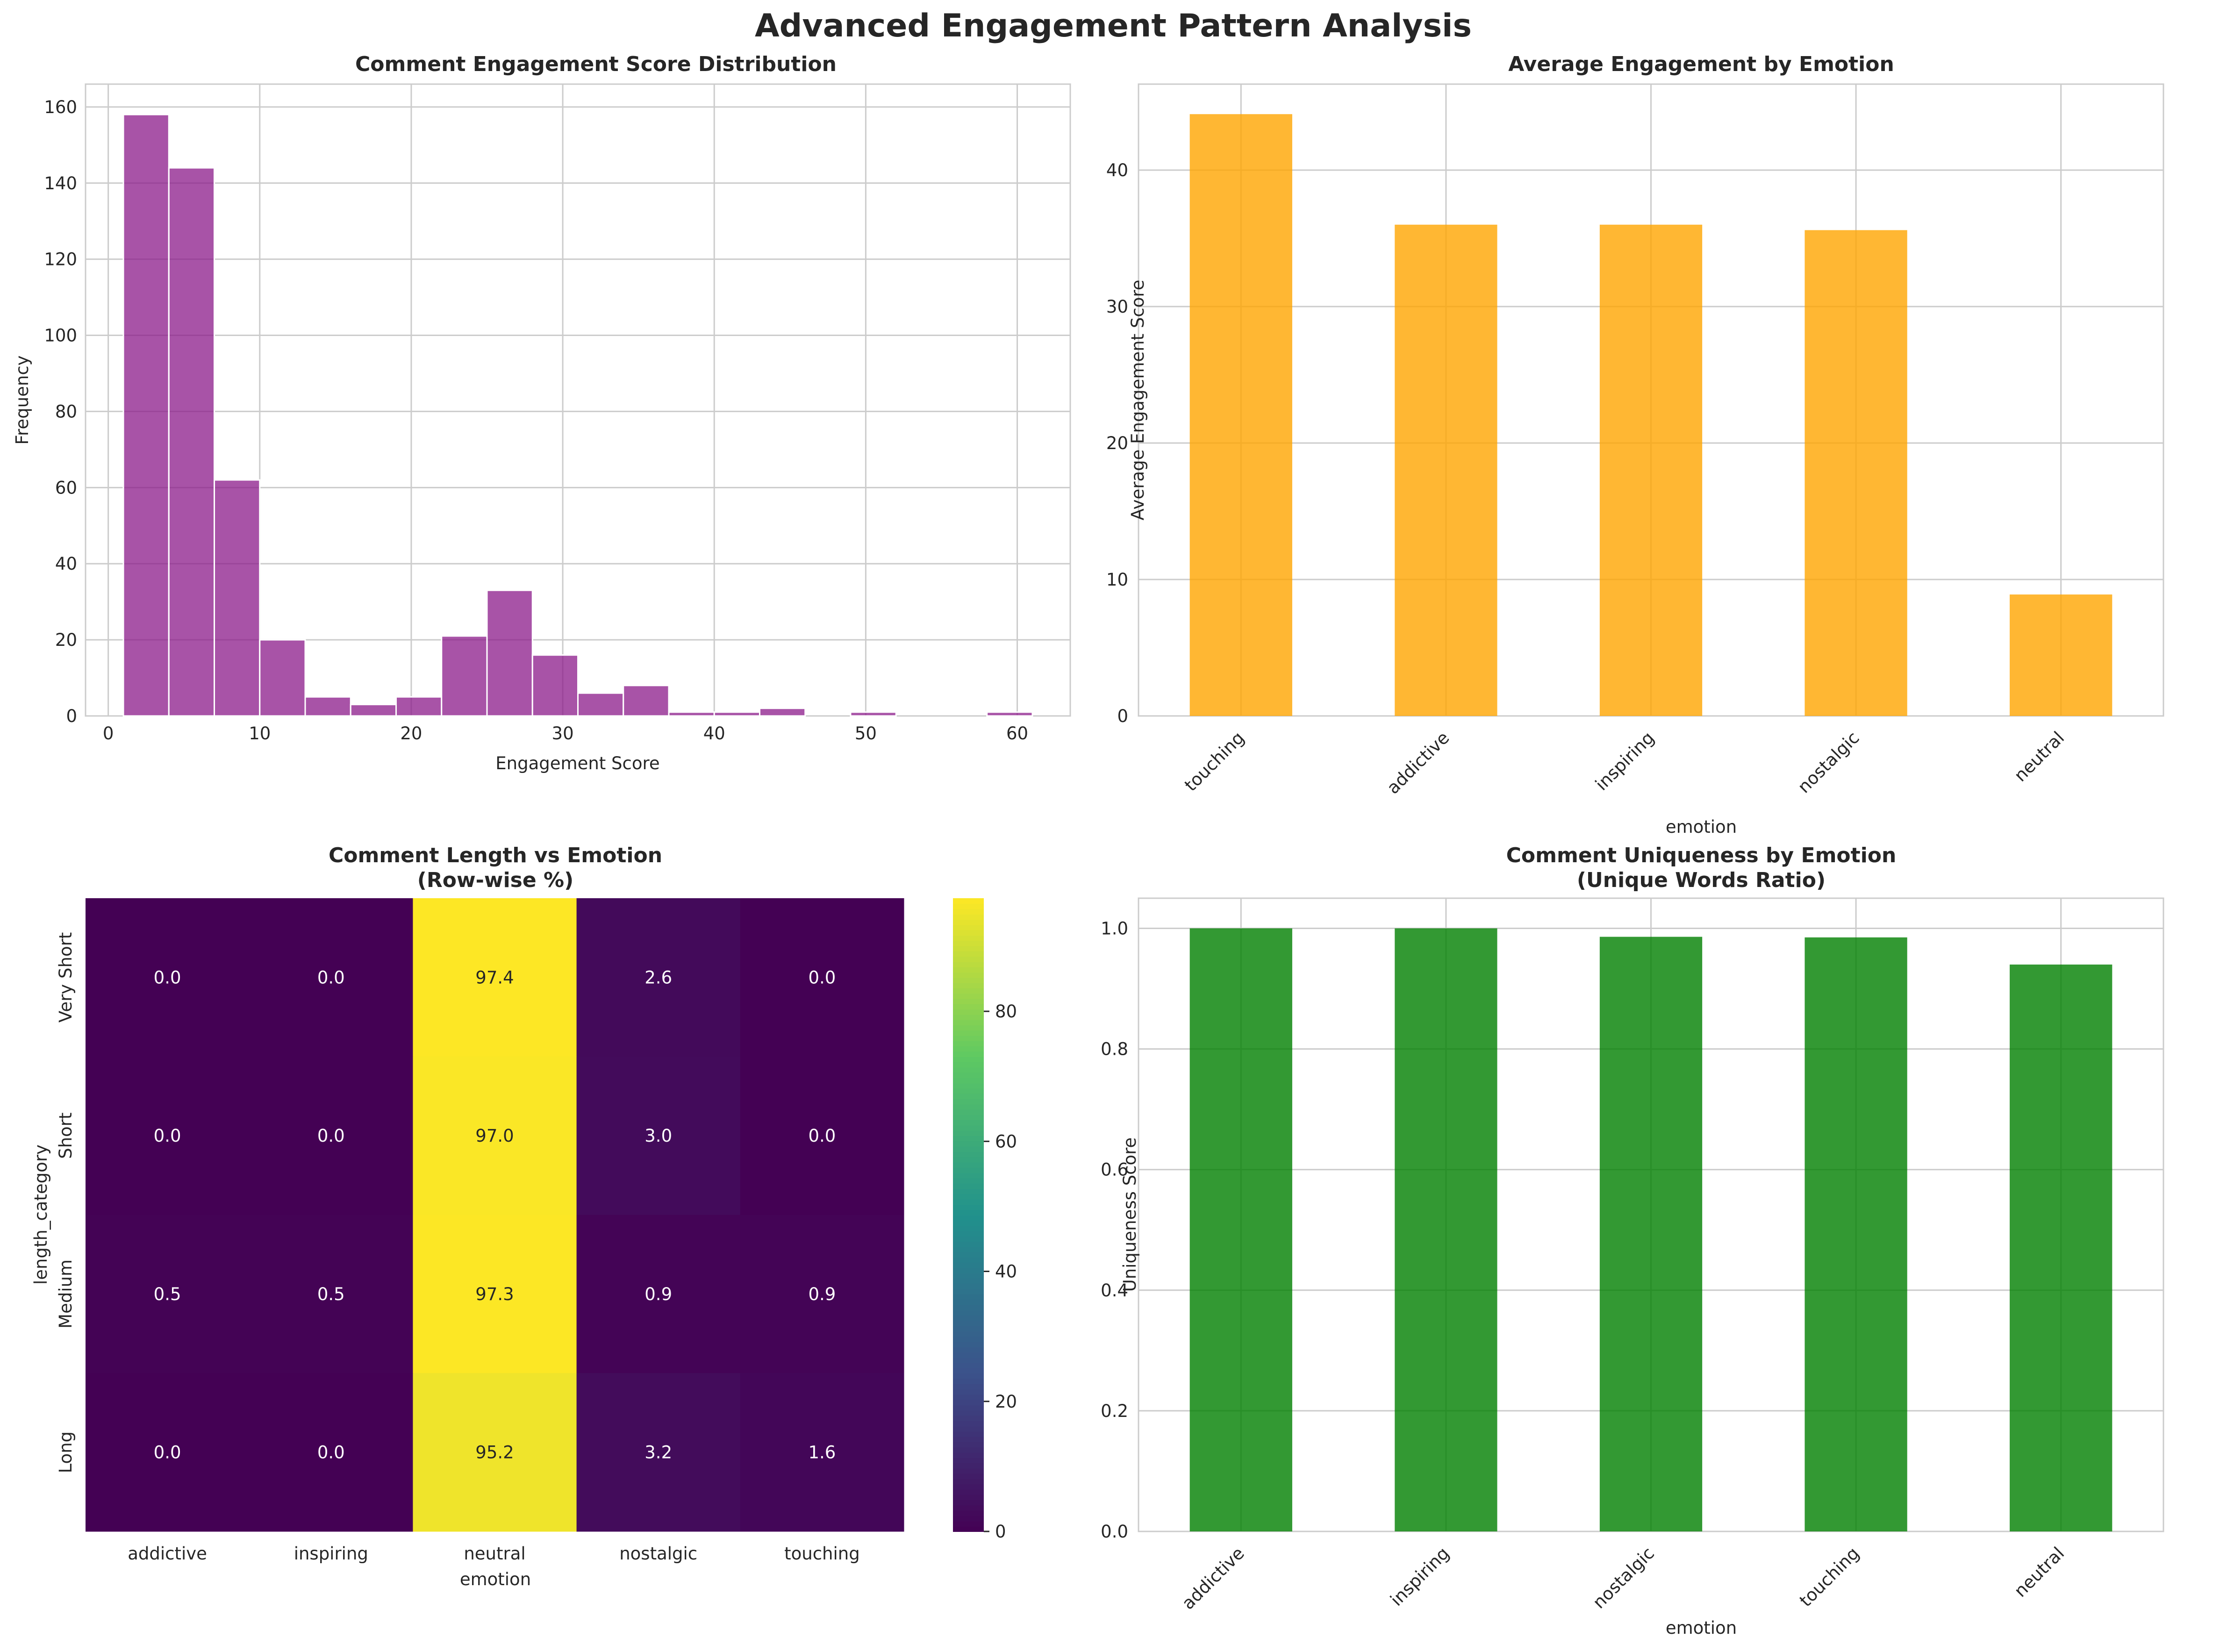 The height and width of the screenshot is (1652, 2227). What do you see at coordinates (60, 336) in the screenshot?
I see `histogram-ytick-label: 100` at bounding box center [60, 336].